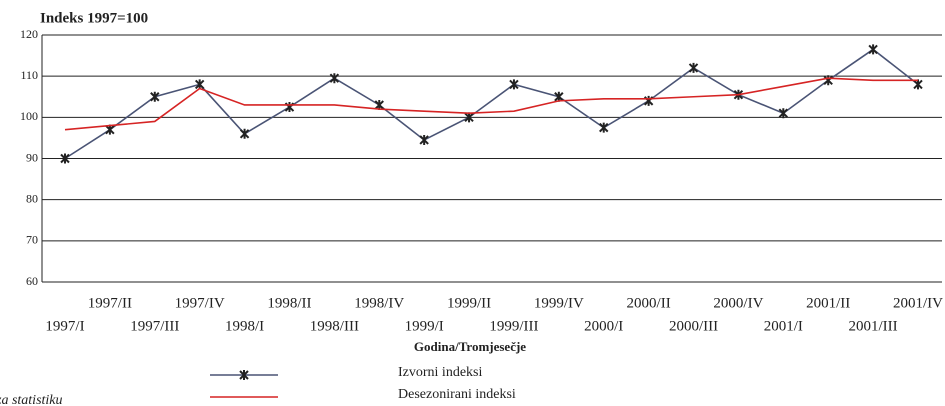  Describe the element at coordinates (289, 303) in the screenshot. I see `x-tick-label: 1998/II` at that location.